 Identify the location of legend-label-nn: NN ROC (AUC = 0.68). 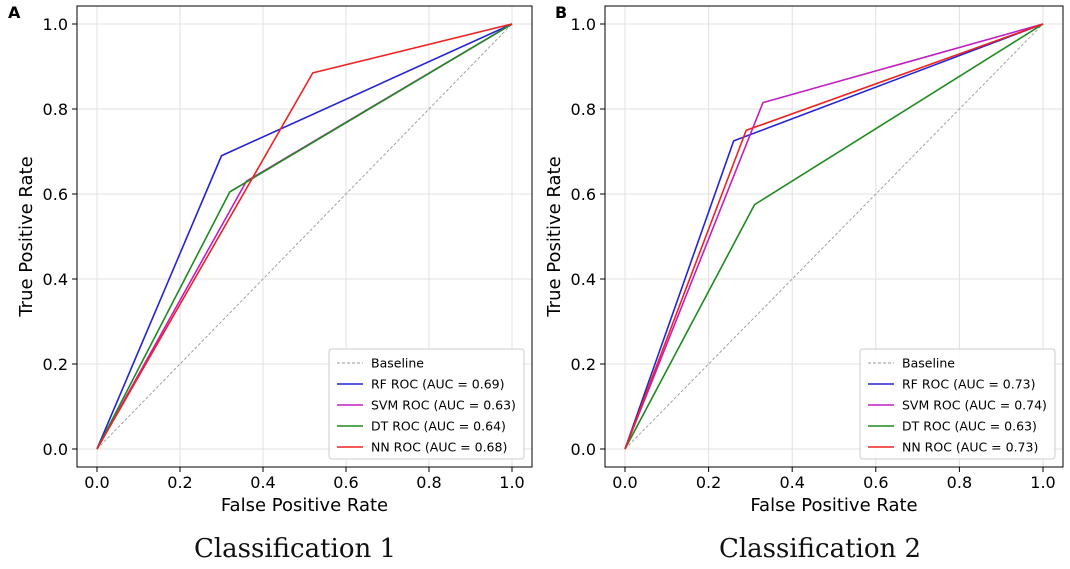
(439, 447).